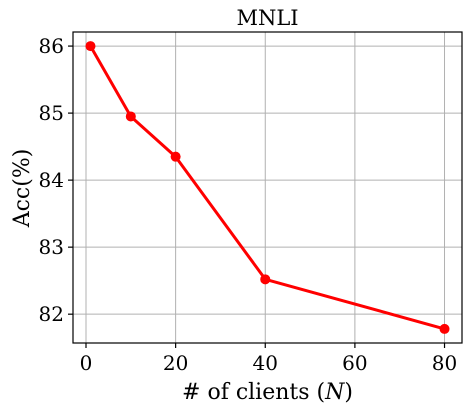  Describe the element at coordinates (51, 247) in the screenshot. I see `y-tick-label: 83` at that location.